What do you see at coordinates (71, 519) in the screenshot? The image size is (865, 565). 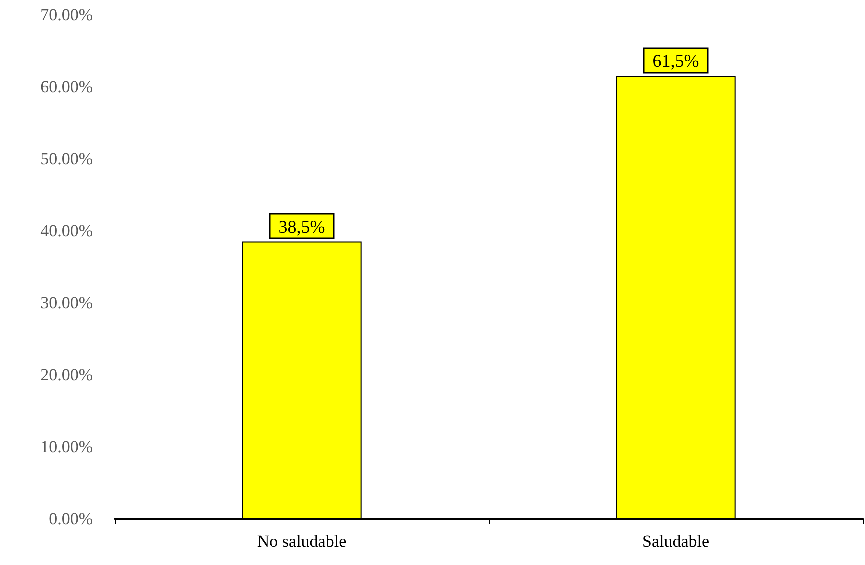 I see `y-tick-label: 0.00%` at bounding box center [71, 519].